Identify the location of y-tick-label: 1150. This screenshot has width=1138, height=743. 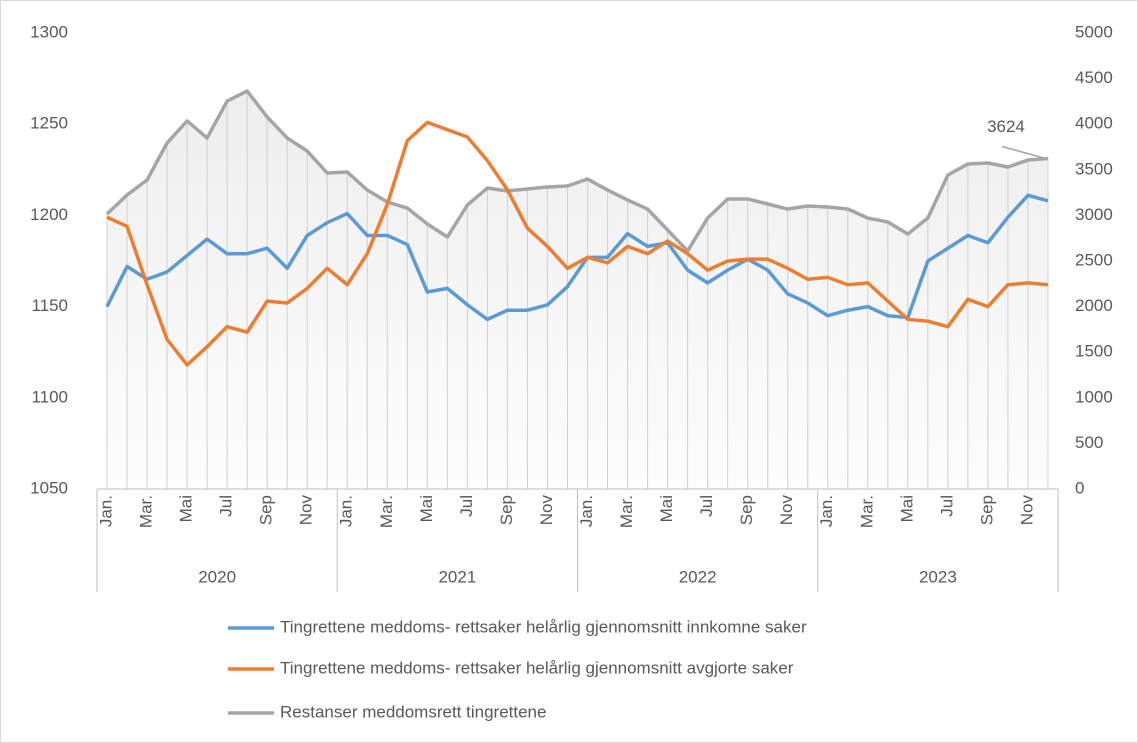
(49, 305).